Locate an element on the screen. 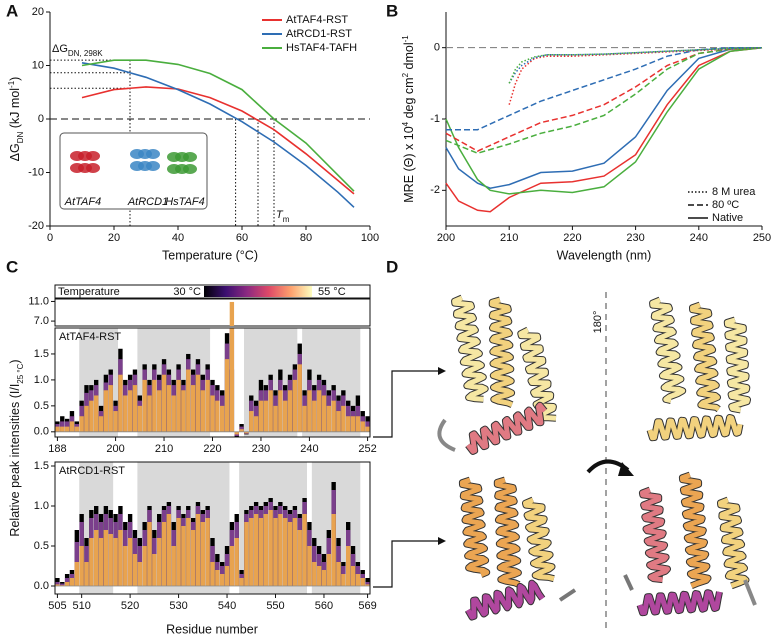 The width and height of the screenshot is (772, 639). x-axis-label: Residue number is located at coordinates (212, 629).